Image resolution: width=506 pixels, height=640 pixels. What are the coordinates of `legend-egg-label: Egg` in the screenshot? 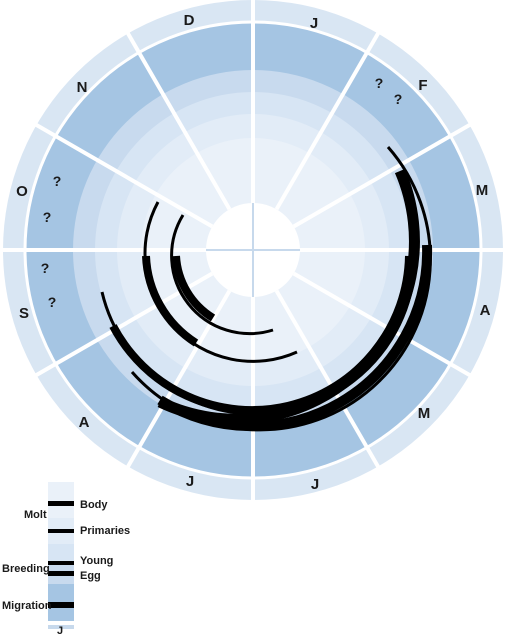 It's located at (90, 576).